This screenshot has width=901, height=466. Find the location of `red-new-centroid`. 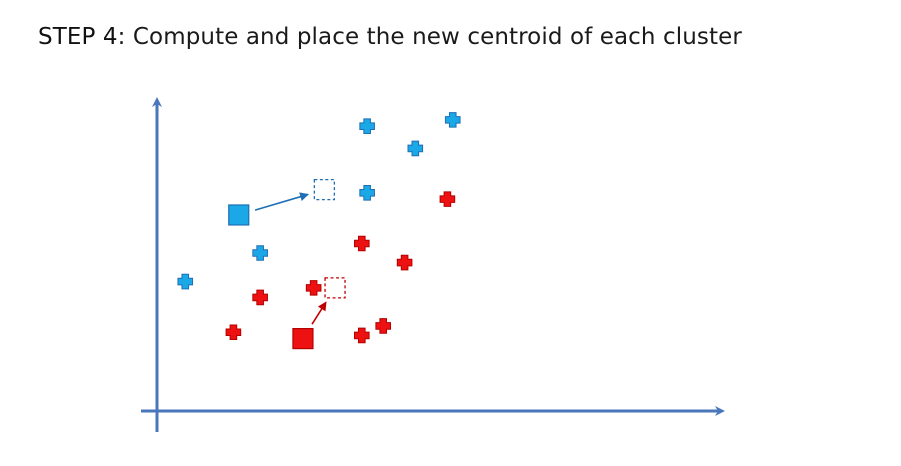

red-new-centroid is located at coordinates (335, 288).